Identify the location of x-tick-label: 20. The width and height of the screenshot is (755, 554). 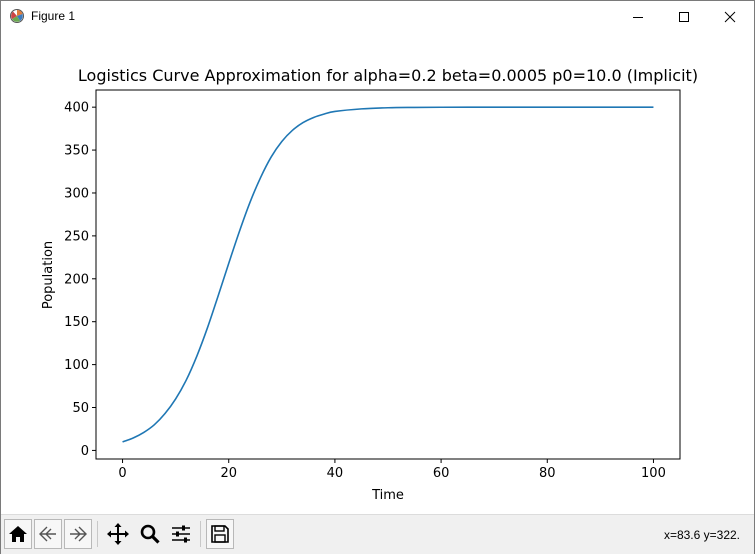
(228, 473).